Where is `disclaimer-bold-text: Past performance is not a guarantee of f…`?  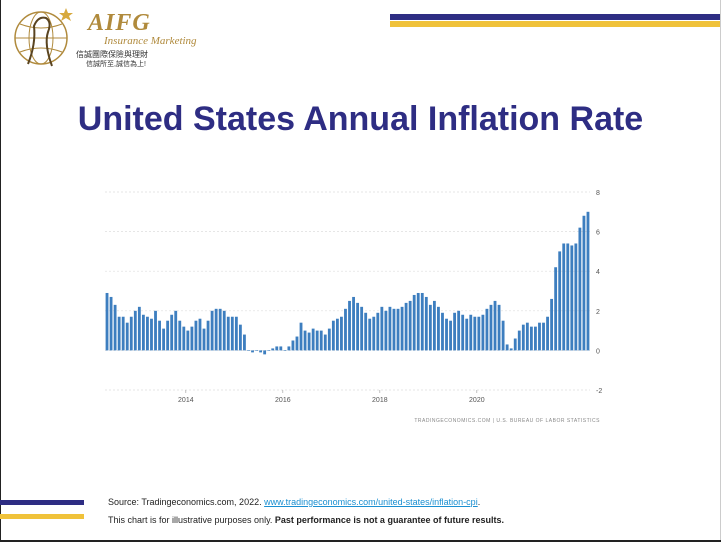 disclaimer-bold-text: Past performance is not a guarantee of f… is located at coordinates (389, 520).